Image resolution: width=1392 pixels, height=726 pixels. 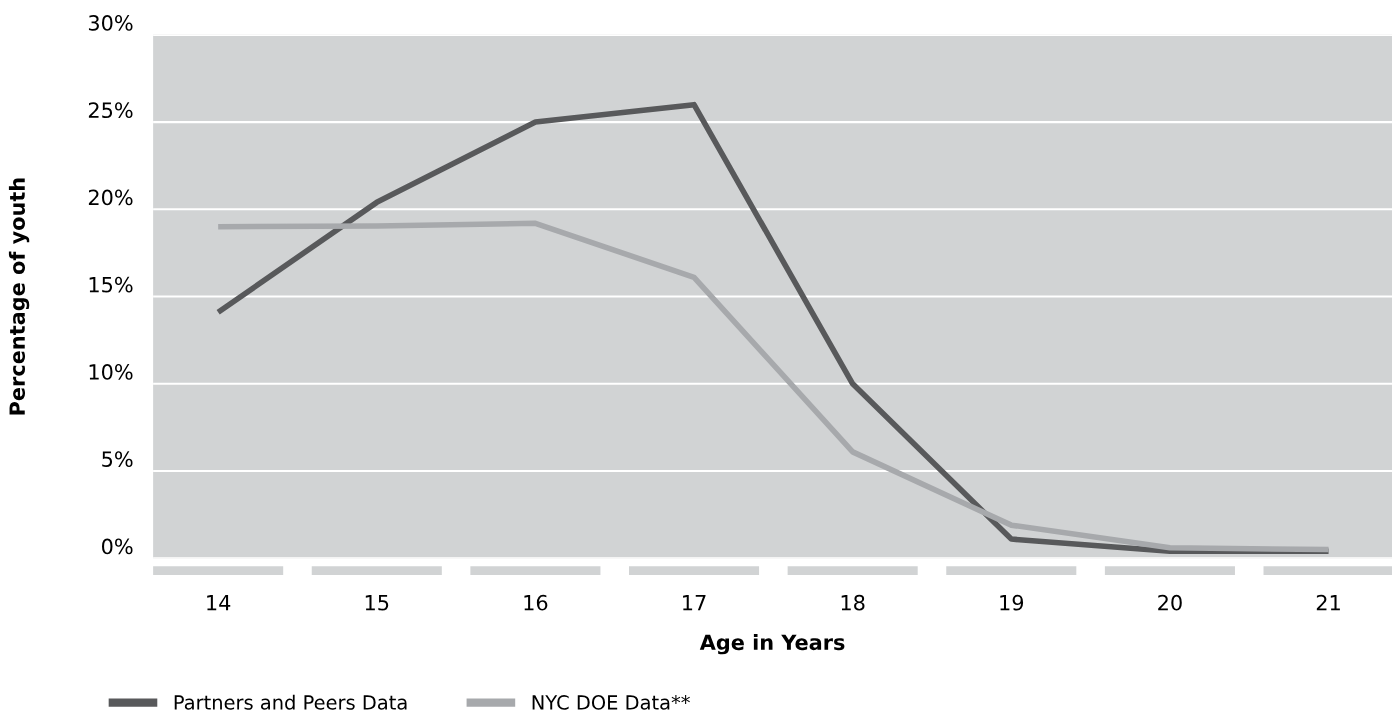 I want to click on x-tick-label: 15, so click(x=377, y=603).